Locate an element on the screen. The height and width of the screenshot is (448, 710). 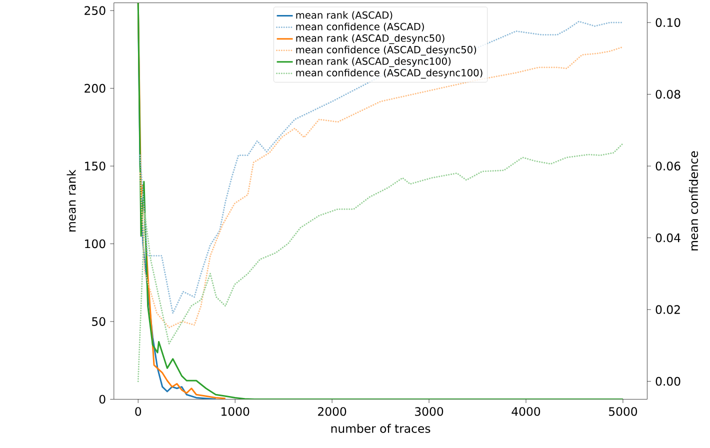
y-tick-label: 200 is located at coordinates (95, 88).